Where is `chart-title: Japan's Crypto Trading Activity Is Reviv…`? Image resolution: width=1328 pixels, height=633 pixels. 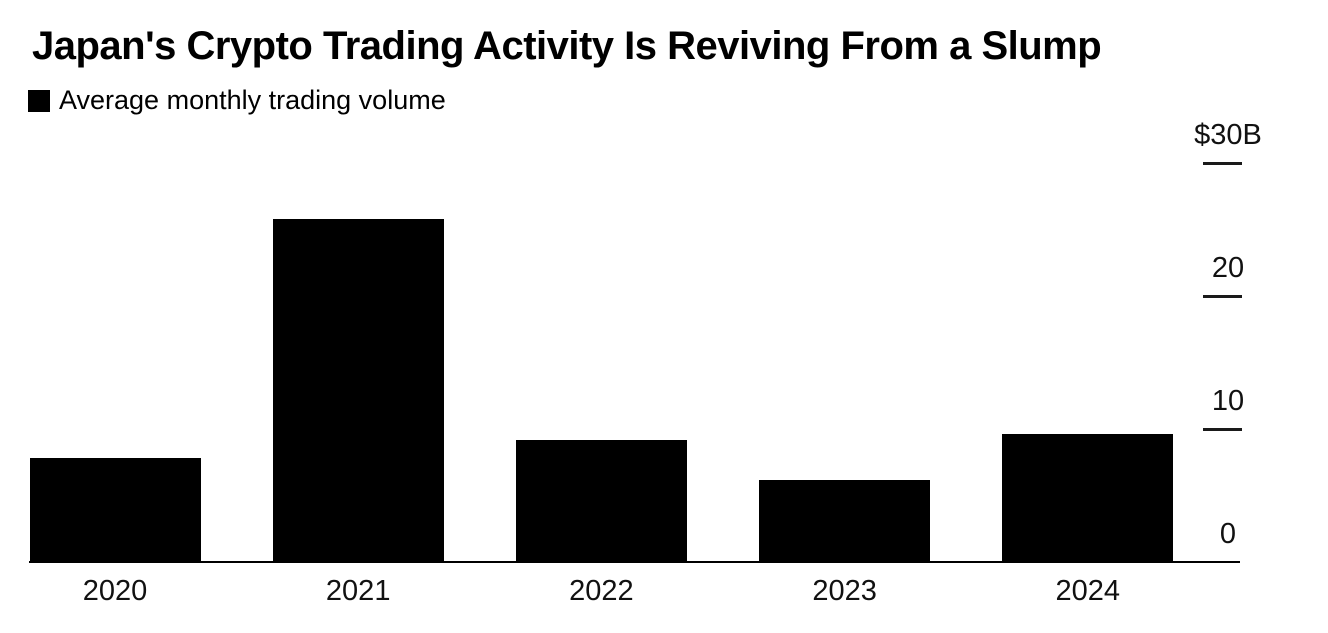
chart-title: Japan's Crypto Trading Activity Is Reviv… is located at coordinates (567, 46).